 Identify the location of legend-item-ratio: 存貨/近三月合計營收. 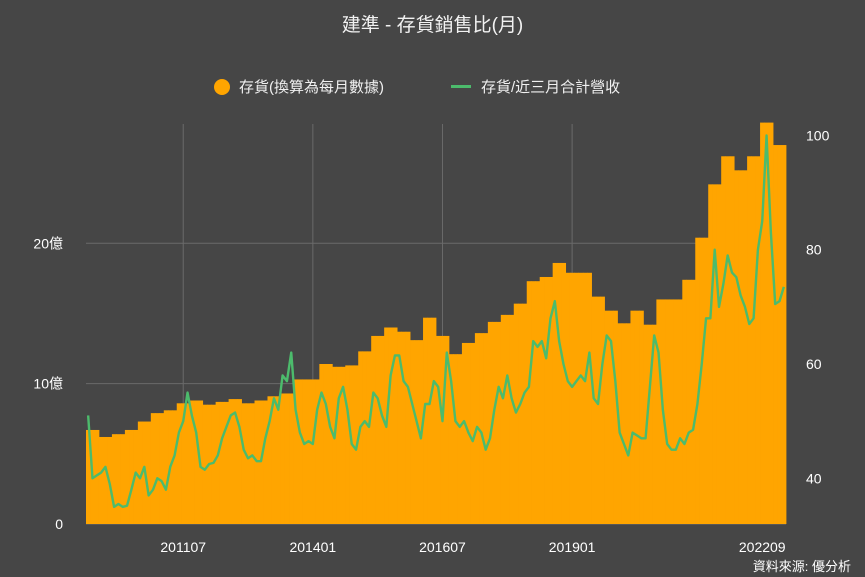
(535, 86).